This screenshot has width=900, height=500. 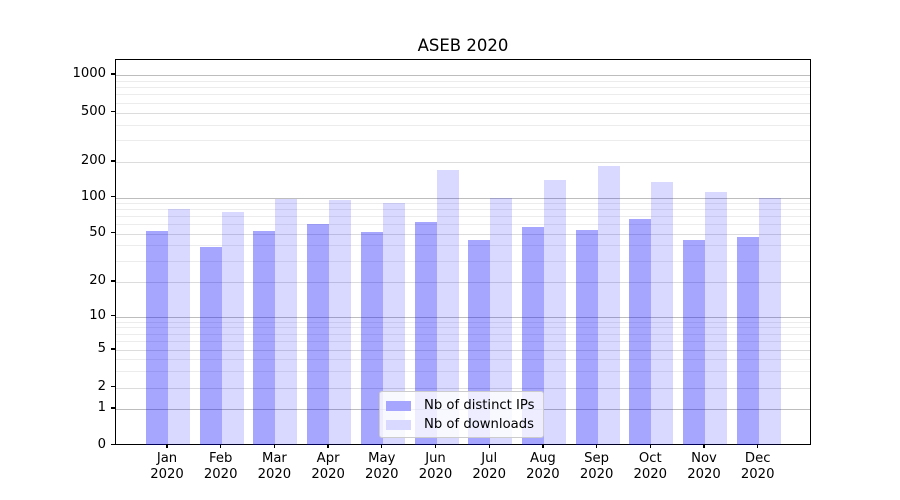 I want to click on bar-downloads-mar, so click(x=286, y=322).